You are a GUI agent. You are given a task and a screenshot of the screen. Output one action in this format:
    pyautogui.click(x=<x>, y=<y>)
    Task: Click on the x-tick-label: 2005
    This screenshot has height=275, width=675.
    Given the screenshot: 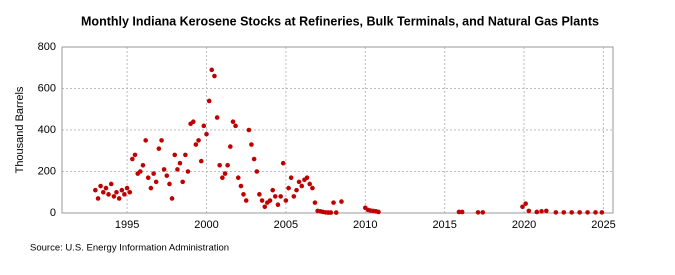 What is the action you would take?
    pyautogui.click(x=286, y=225)
    